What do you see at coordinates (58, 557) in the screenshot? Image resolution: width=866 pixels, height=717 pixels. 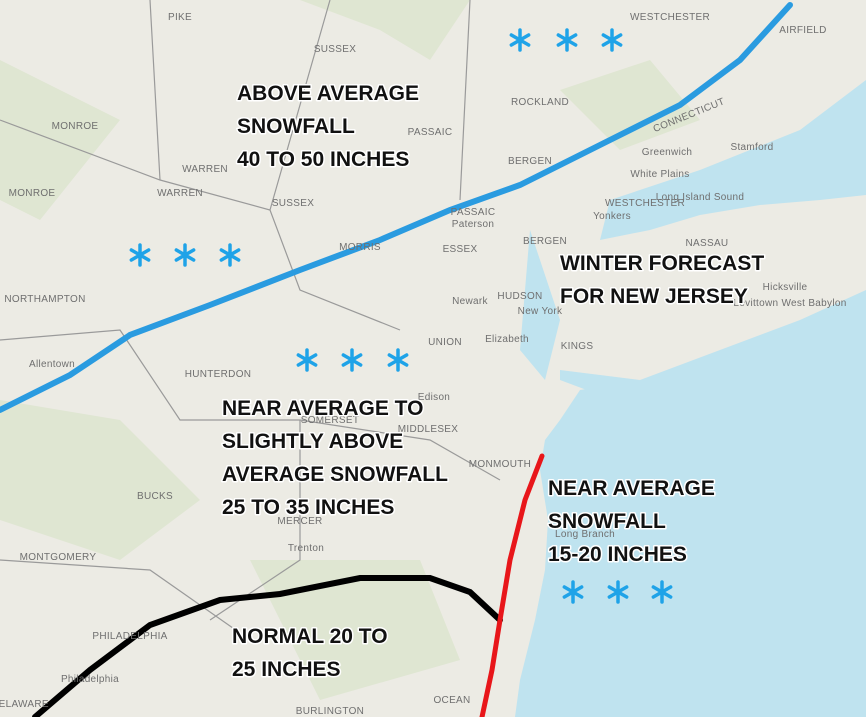 I see `place-label: MONTGOMERY` at bounding box center [58, 557].